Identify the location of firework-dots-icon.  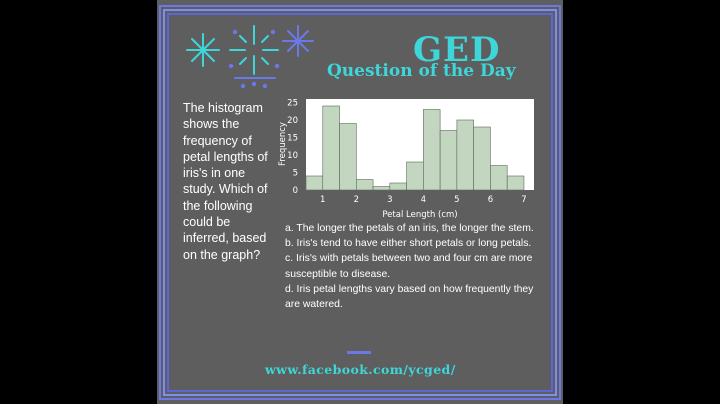
(254, 59).